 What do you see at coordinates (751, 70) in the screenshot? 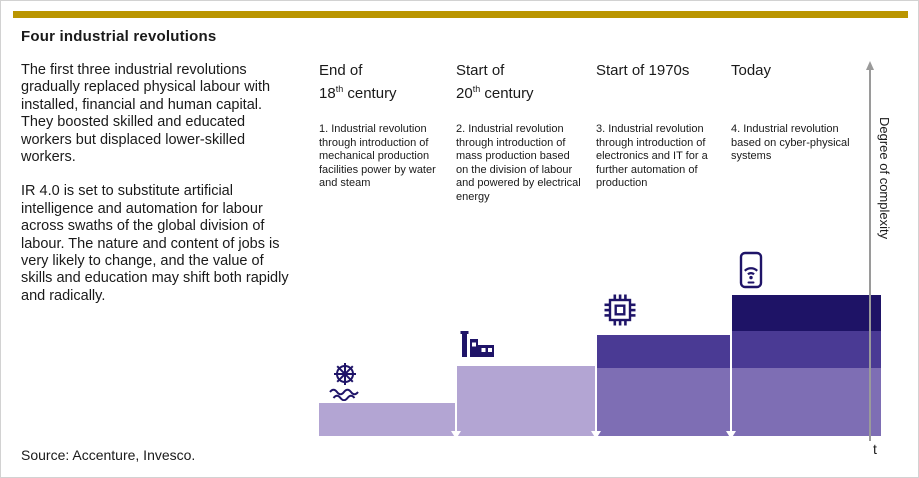
I see `column-header-line1: Today` at bounding box center [751, 70].